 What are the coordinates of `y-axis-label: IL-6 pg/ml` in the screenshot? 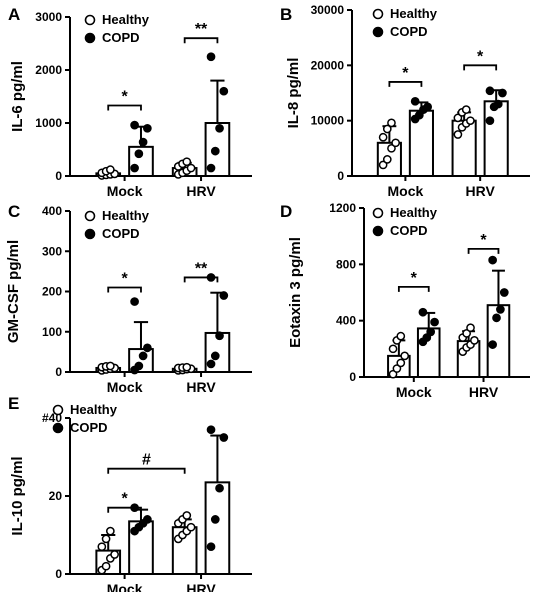 It's located at (17, 96).